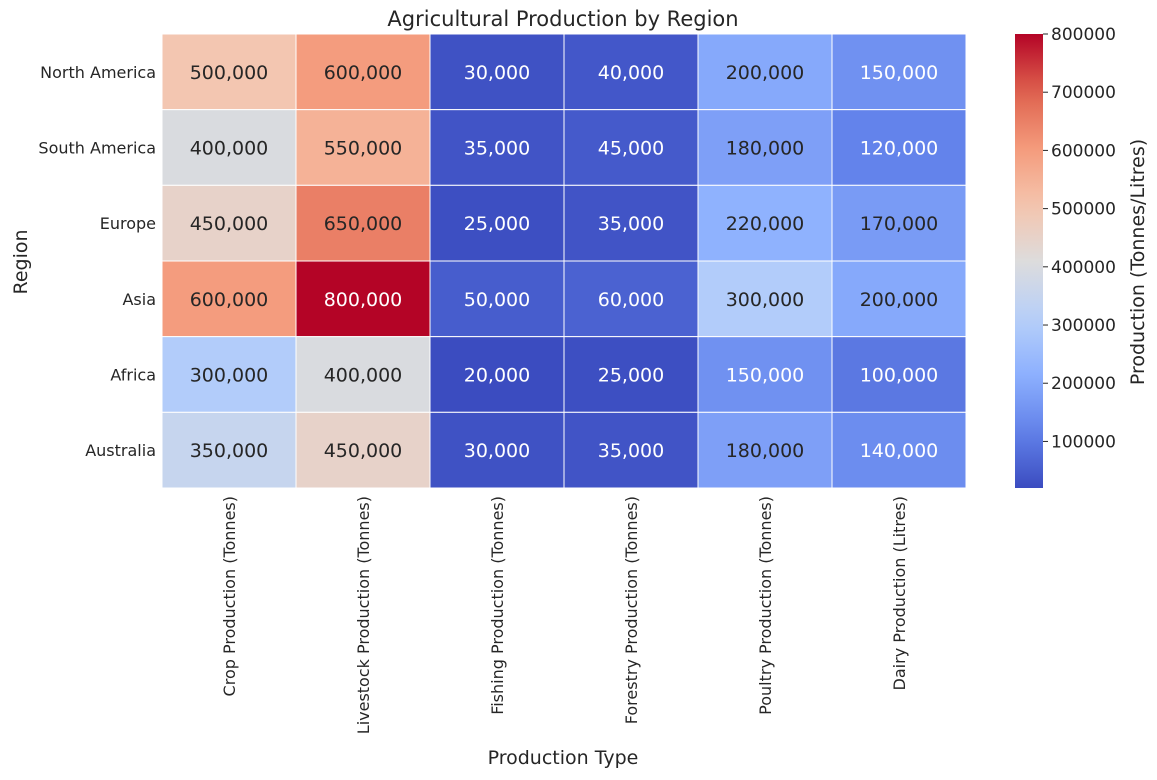 This screenshot has width=1157, height=780. What do you see at coordinates (97, 148) in the screenshot?
I see `y-tick-label: South America` at bounding box center [97, 148].